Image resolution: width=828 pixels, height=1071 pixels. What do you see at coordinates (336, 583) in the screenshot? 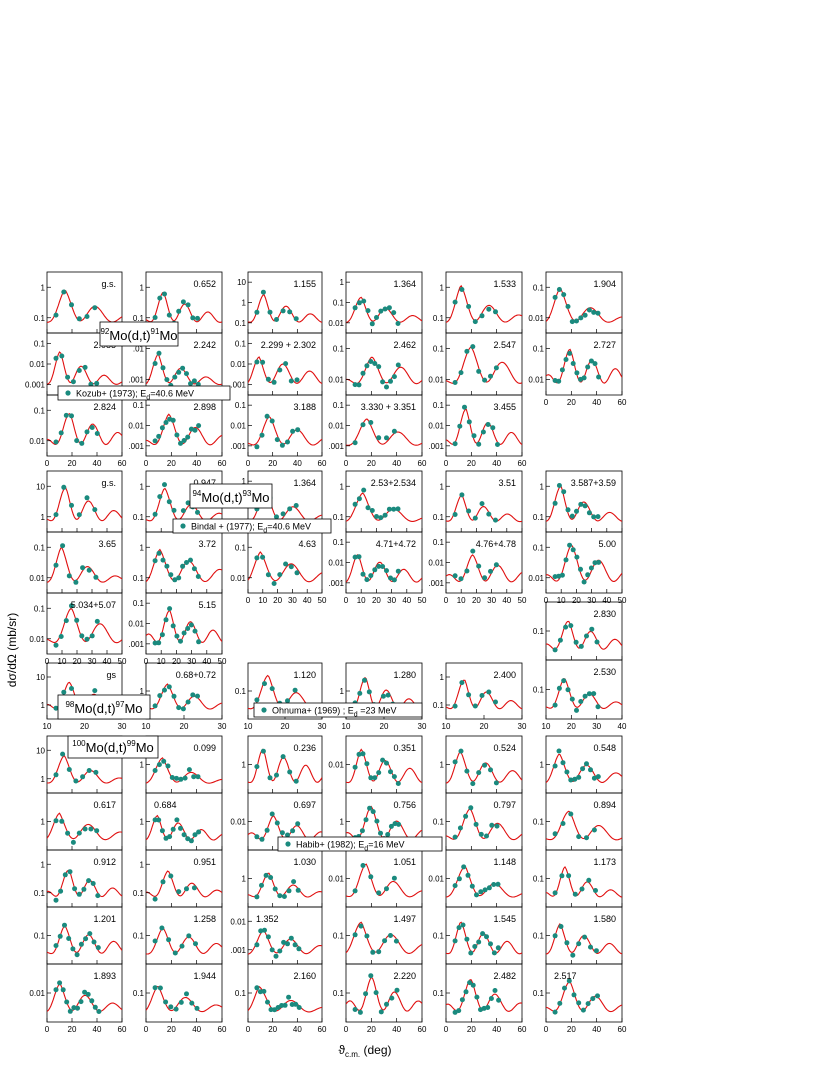
I see `y-tick-label: .001` at bounding box center [336, 583].